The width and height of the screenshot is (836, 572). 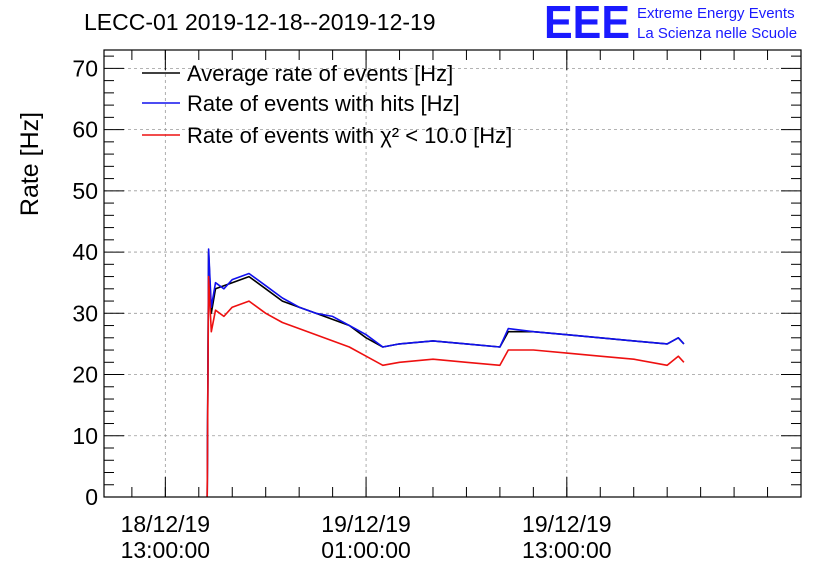 What do you see at coordinates (91, 497) in the screenshot?
I see `y-tick-label: 0` at bounding box center [91, 497].